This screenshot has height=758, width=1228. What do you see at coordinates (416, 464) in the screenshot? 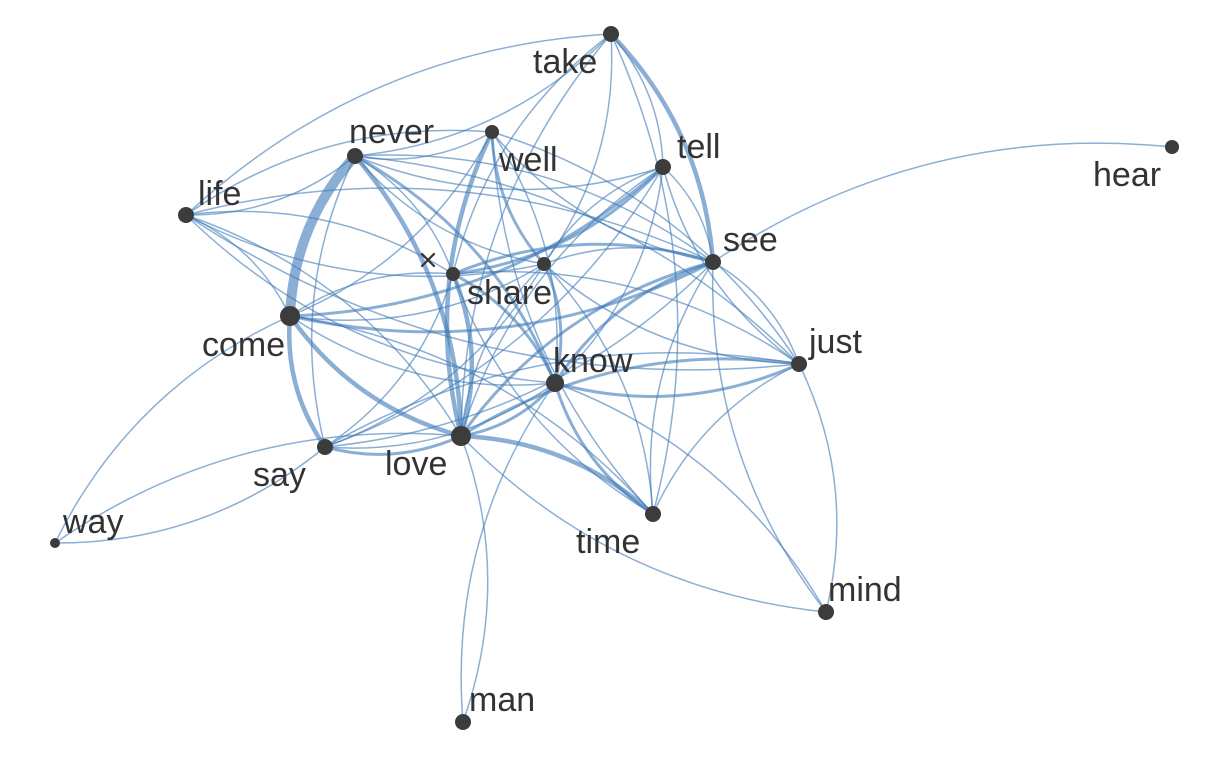
I see `node-label-love: love` at bounding box center [416, 464].